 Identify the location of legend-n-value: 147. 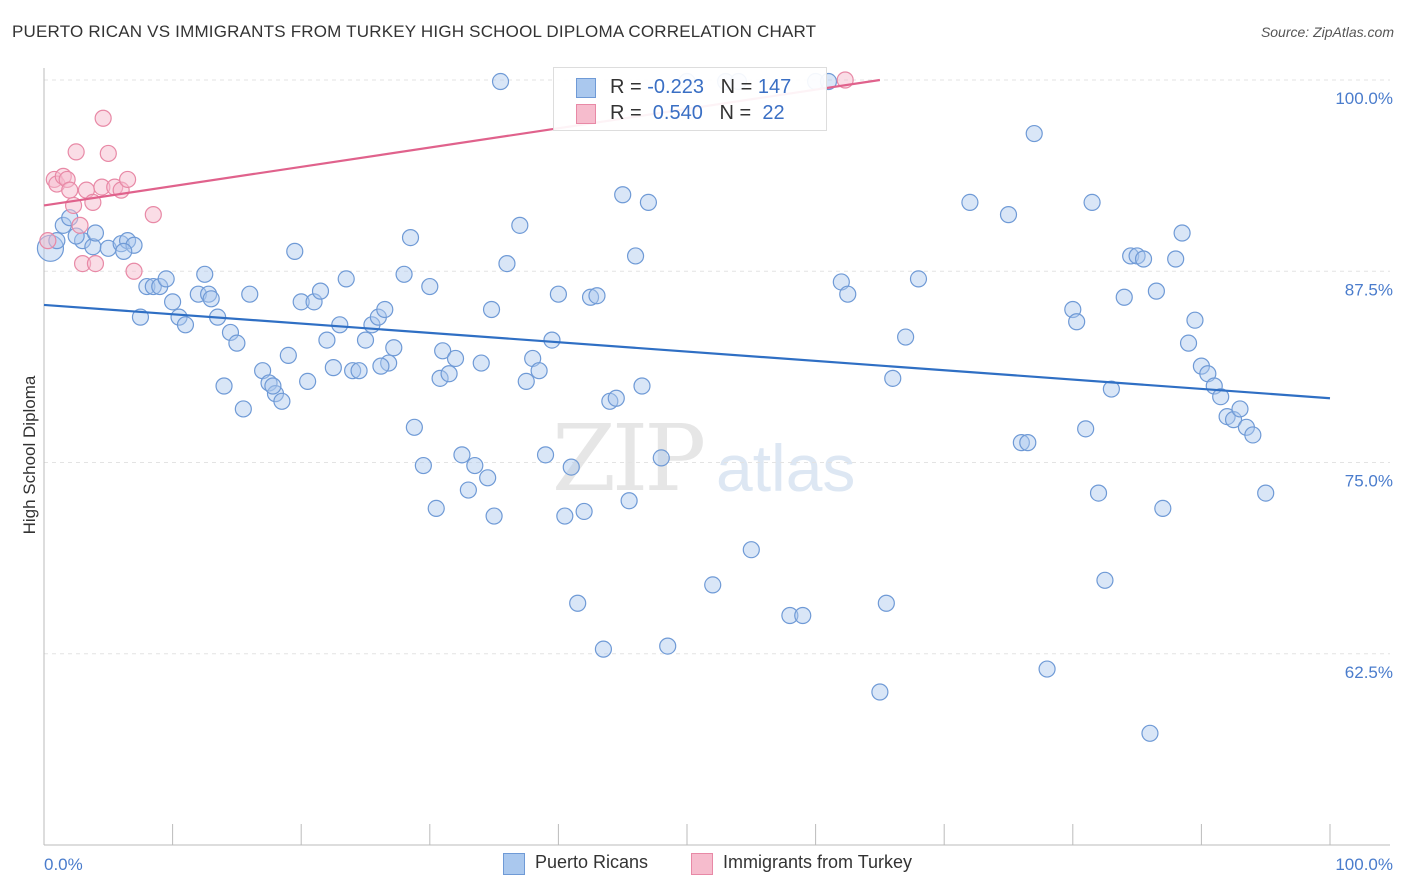
(774, 87).